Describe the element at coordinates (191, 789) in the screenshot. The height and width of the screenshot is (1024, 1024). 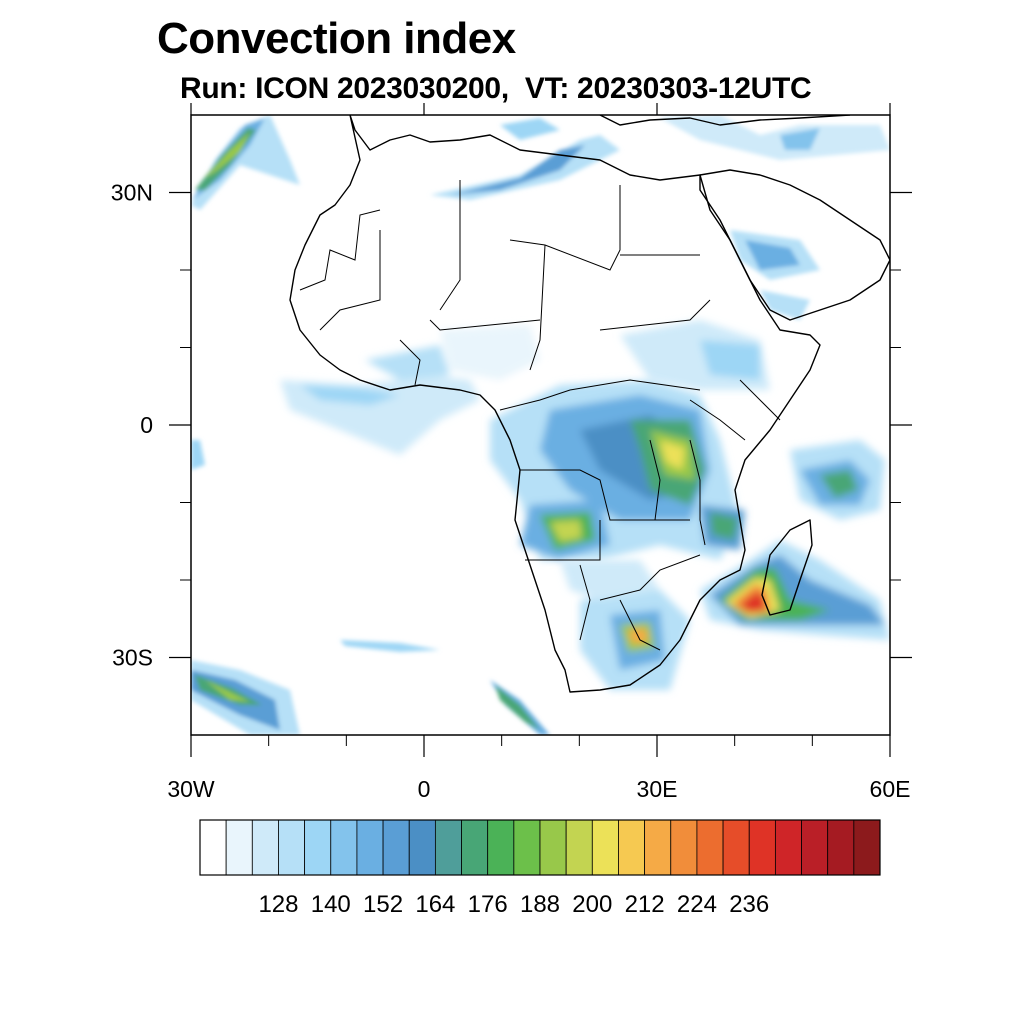
I see `lon-tick-label: 30W` at that location.